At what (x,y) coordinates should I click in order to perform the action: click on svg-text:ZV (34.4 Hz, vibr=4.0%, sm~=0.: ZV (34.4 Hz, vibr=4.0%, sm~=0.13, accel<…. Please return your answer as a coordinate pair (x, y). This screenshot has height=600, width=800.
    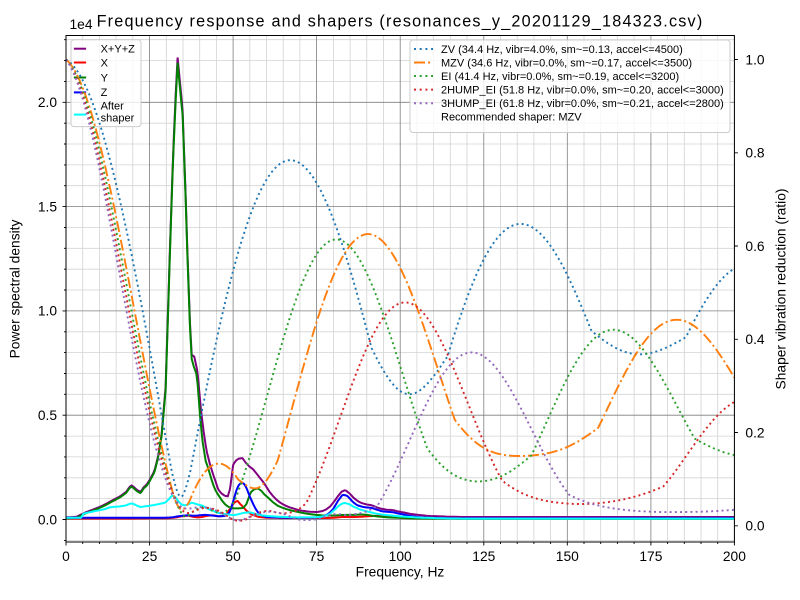
    Looking at the image, I should click on (562, 50).